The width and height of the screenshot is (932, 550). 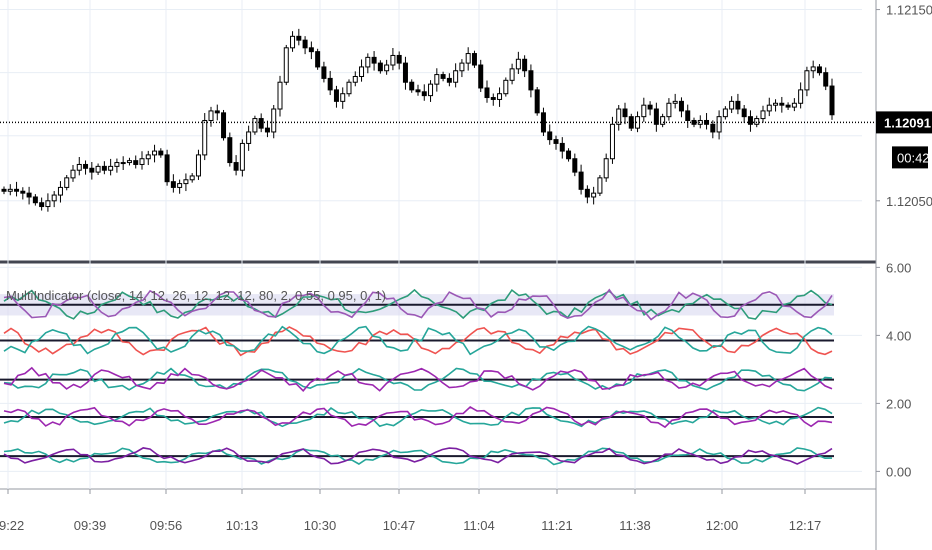 What do you see at coordinates (898, 267) in the screenshot?
I see `indicator-tick-label: 6.00` at bounding box center [898, 267].